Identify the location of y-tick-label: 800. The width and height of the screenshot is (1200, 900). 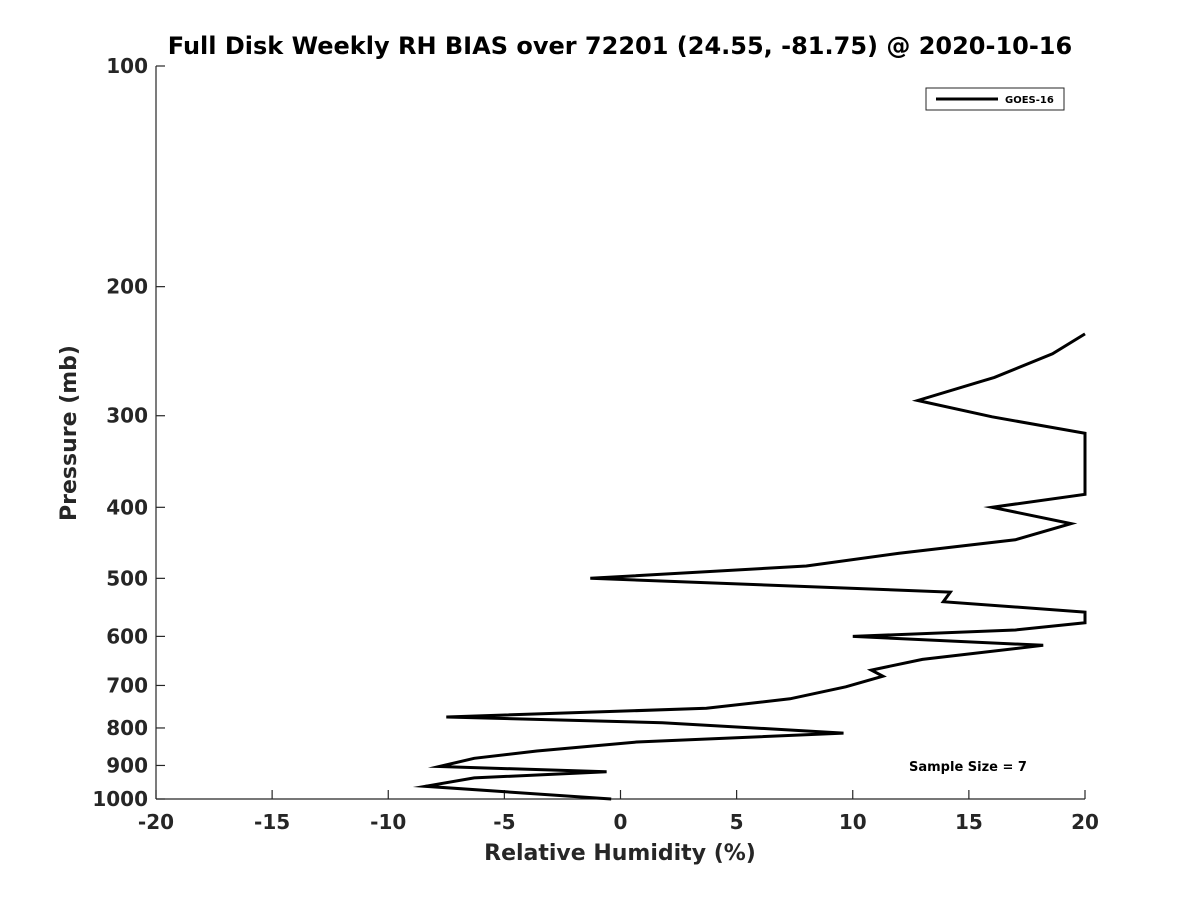
(127, 728).